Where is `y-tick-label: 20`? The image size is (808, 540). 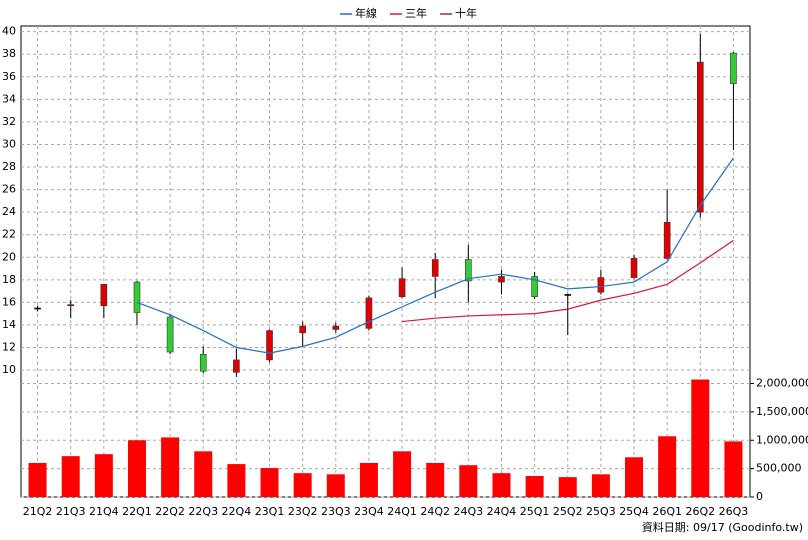
y-tick-label: 20 is located at coordinates (9, 256).